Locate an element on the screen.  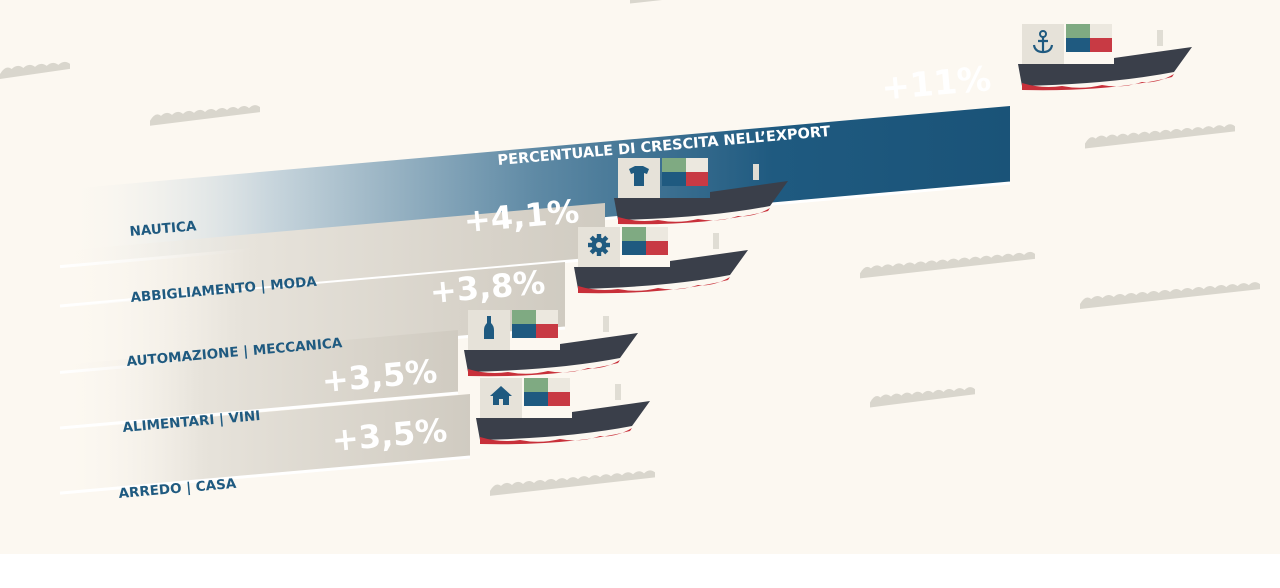
bar-alimentari-vini is located at coordinates (259, 379).